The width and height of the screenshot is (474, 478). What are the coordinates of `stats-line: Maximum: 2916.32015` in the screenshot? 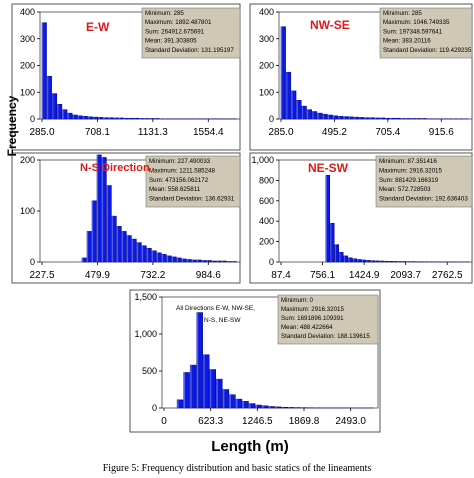 It's located at (411, 170).